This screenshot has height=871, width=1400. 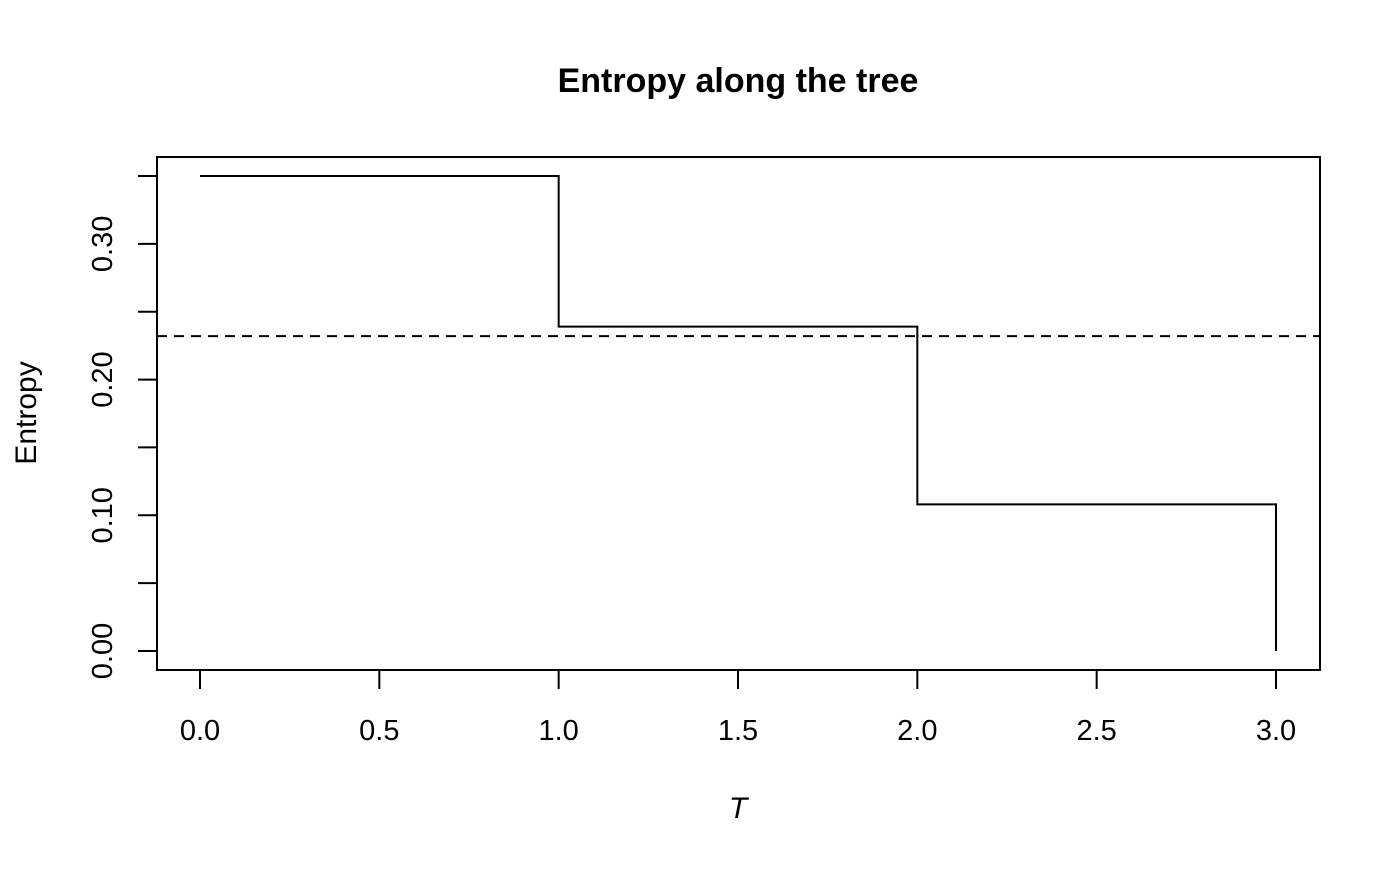 I want to click on x-axis-label: T, so click(x=739, y=808).